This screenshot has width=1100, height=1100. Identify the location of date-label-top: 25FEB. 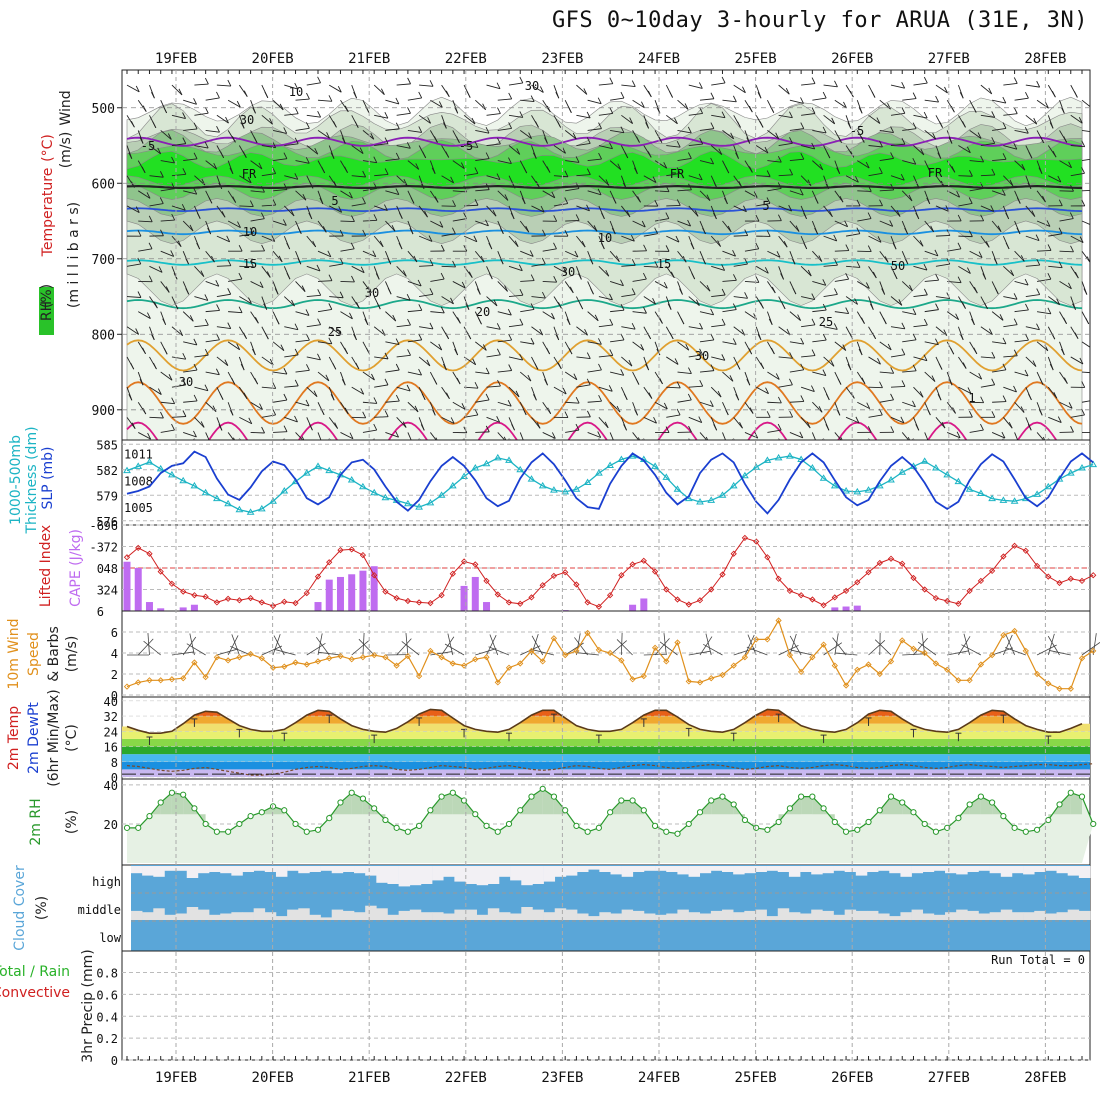
(756, 59).